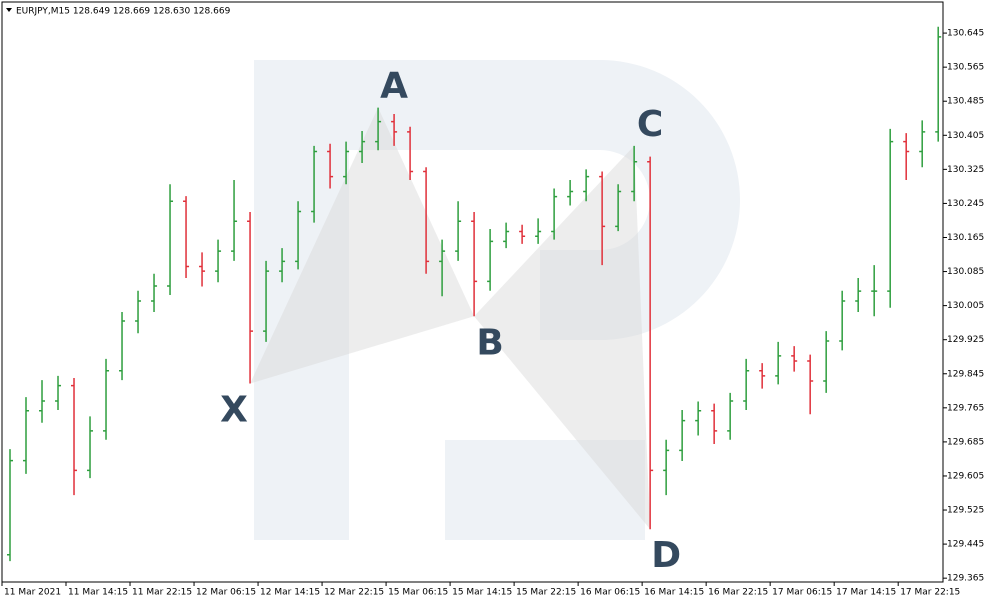  Describe the element at coordinates (301, 300) in the screenshot. I see `watermark-stem` at that location.